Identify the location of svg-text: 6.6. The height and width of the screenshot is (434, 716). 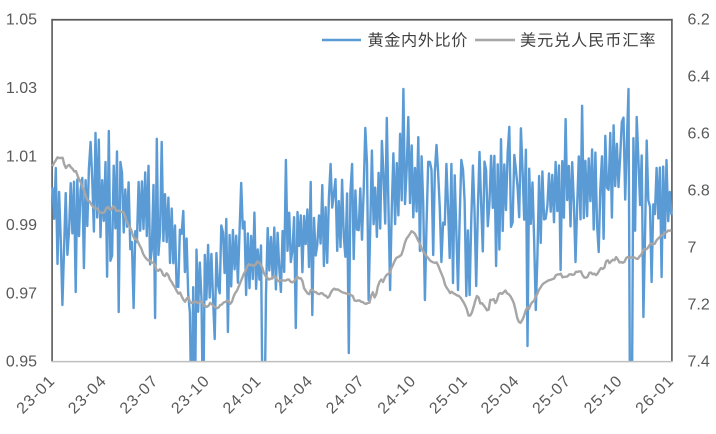
(699, 134).